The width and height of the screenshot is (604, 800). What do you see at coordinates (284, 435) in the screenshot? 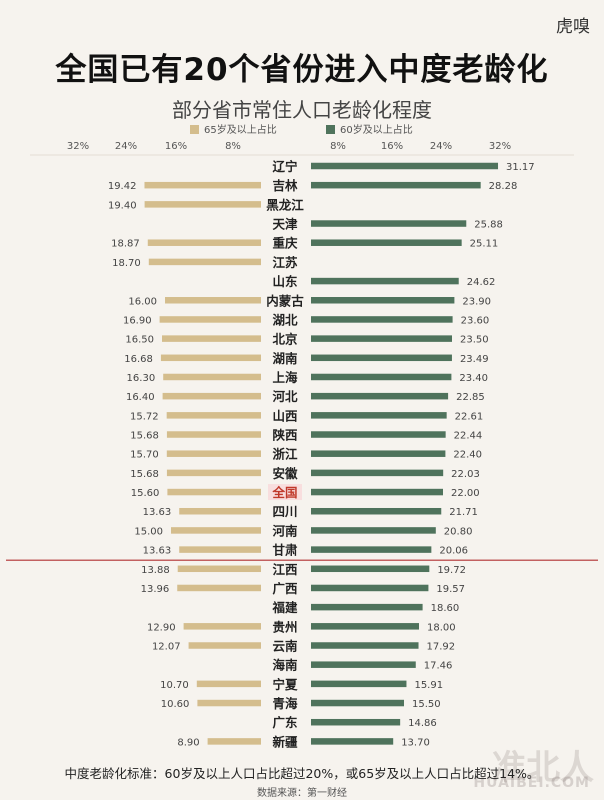
I see `category-label: 陕西` at bounding box center [284, 435].